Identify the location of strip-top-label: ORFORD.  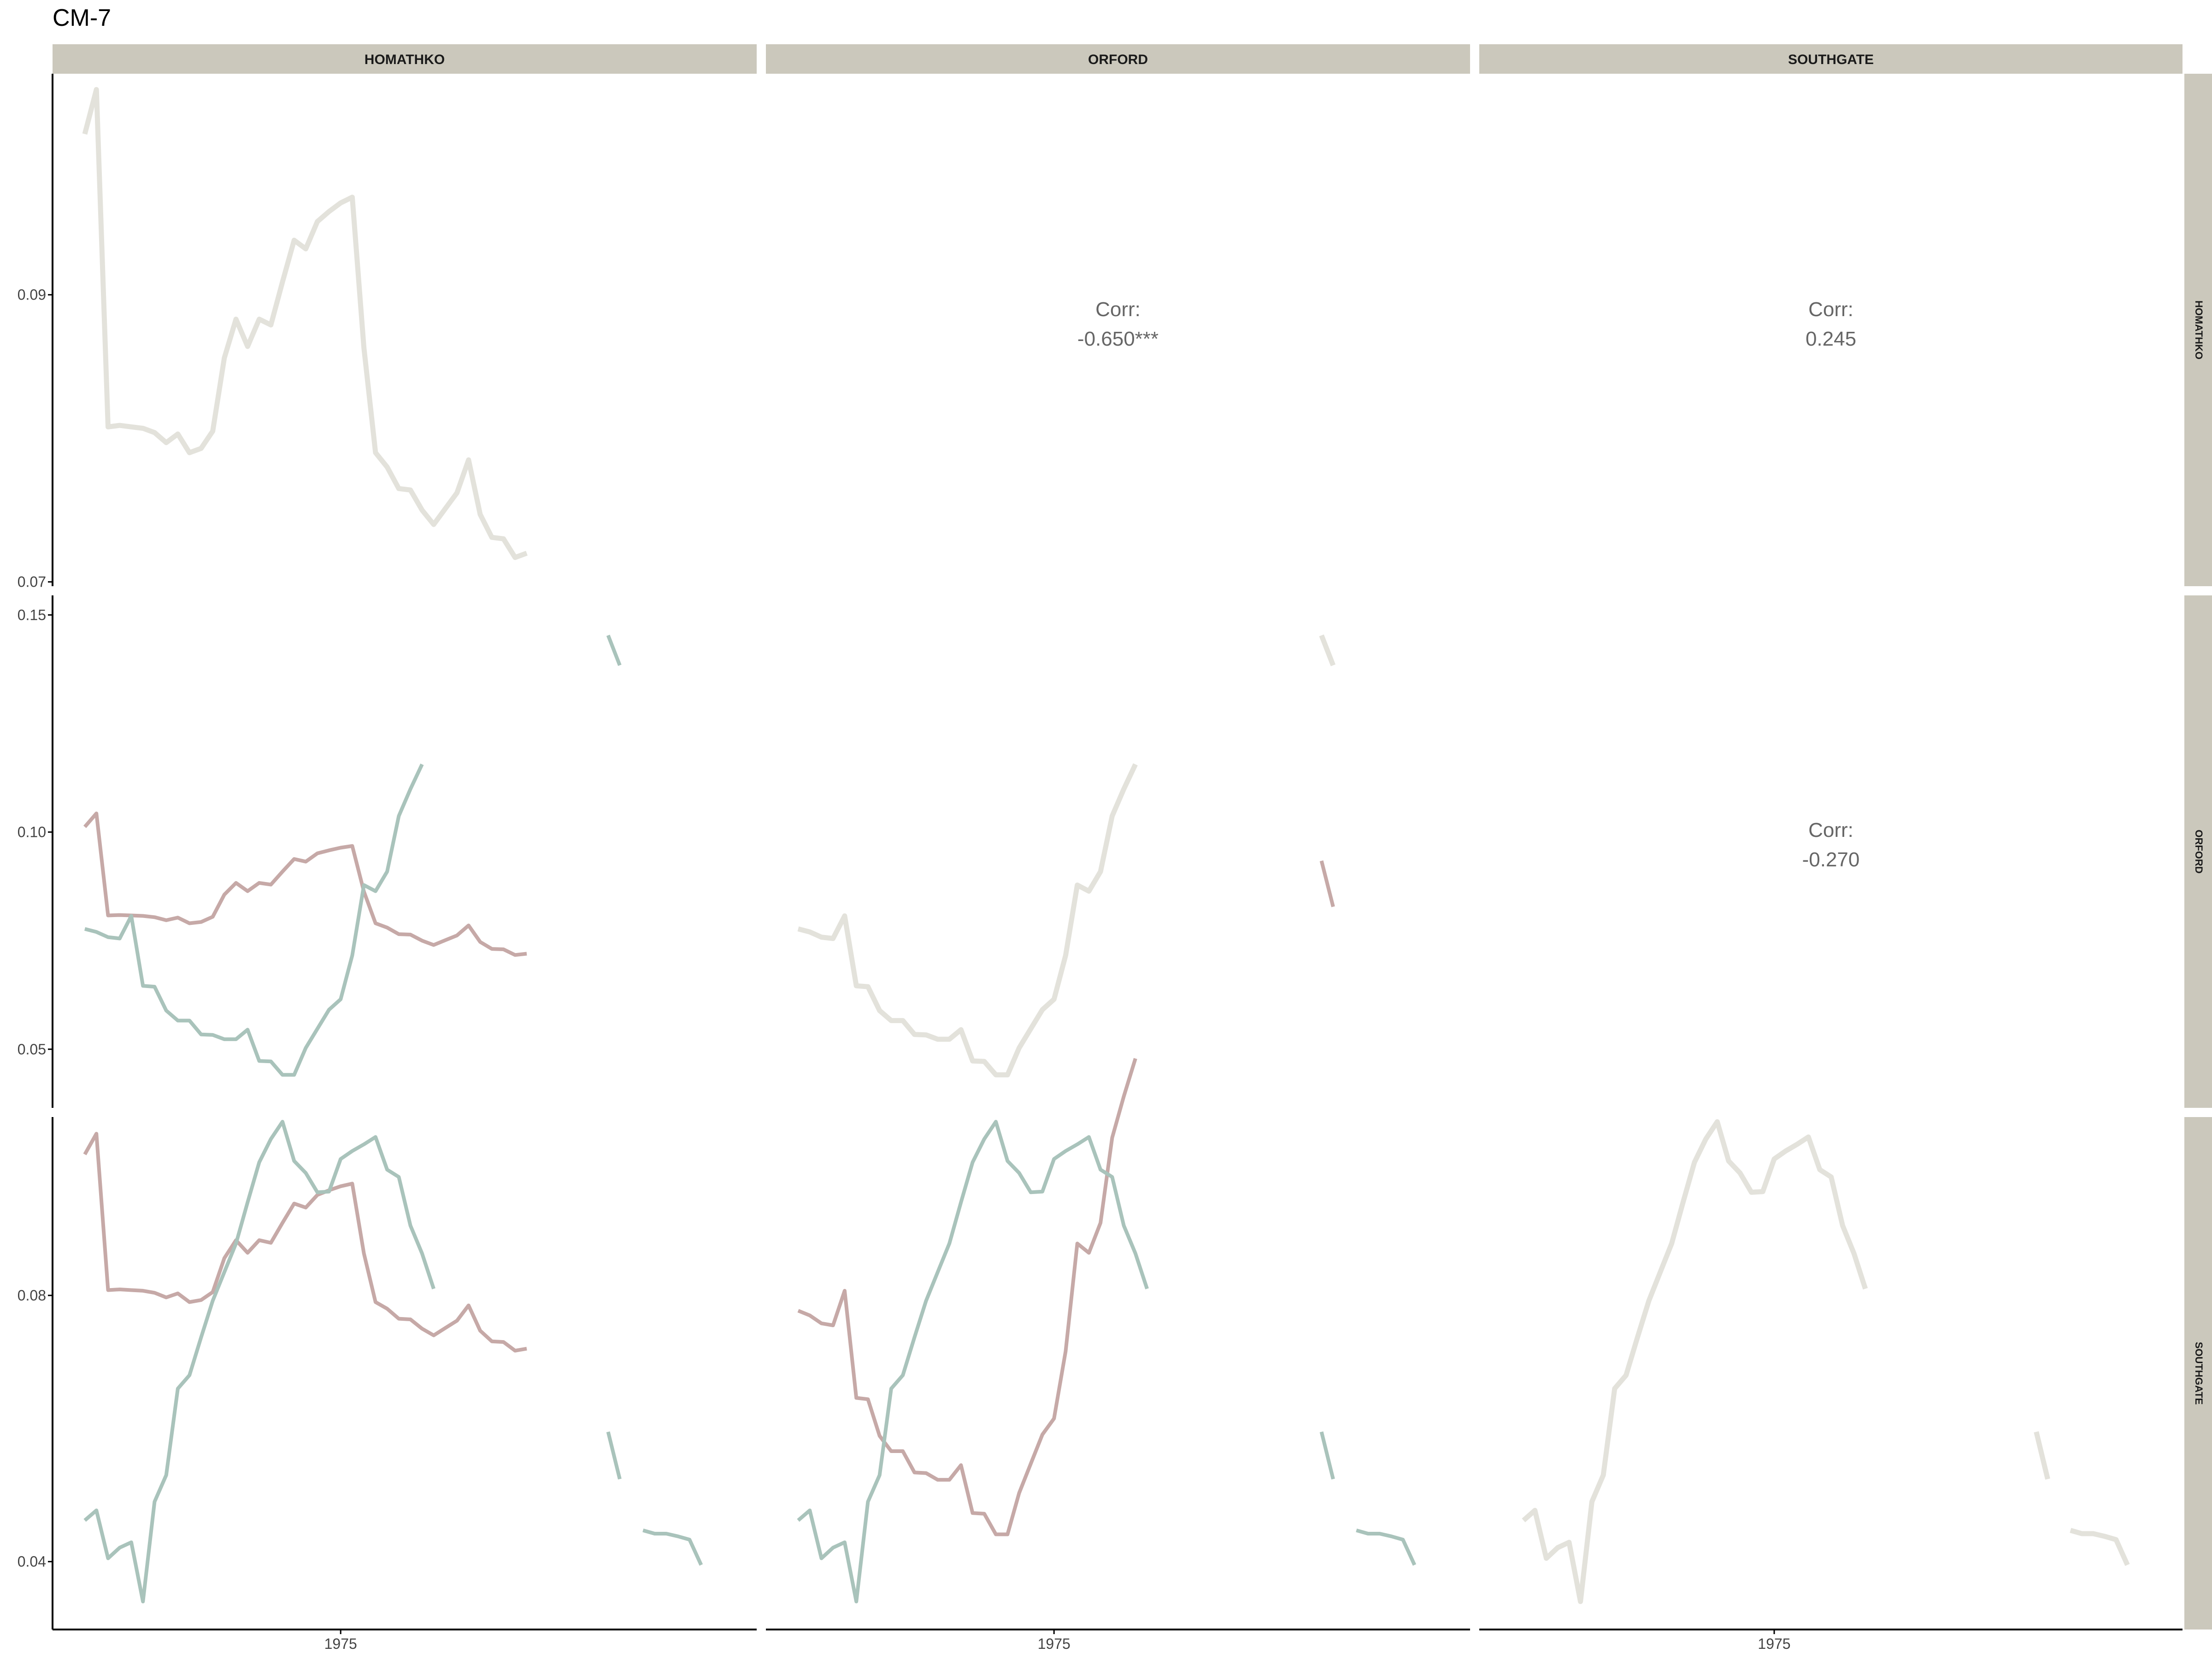
(1118, 59).